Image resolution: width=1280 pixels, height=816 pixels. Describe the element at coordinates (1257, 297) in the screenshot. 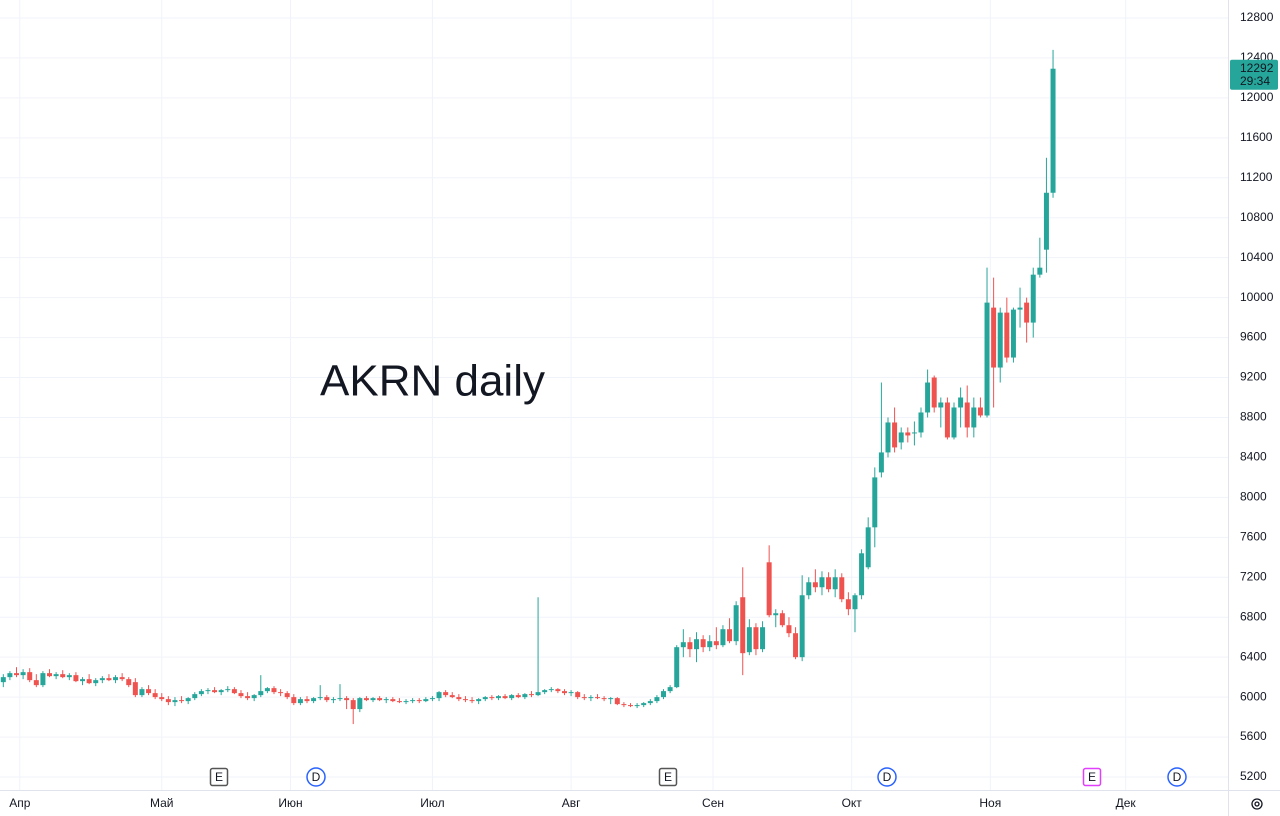

I see `y-tick-label: 10000` at that location.